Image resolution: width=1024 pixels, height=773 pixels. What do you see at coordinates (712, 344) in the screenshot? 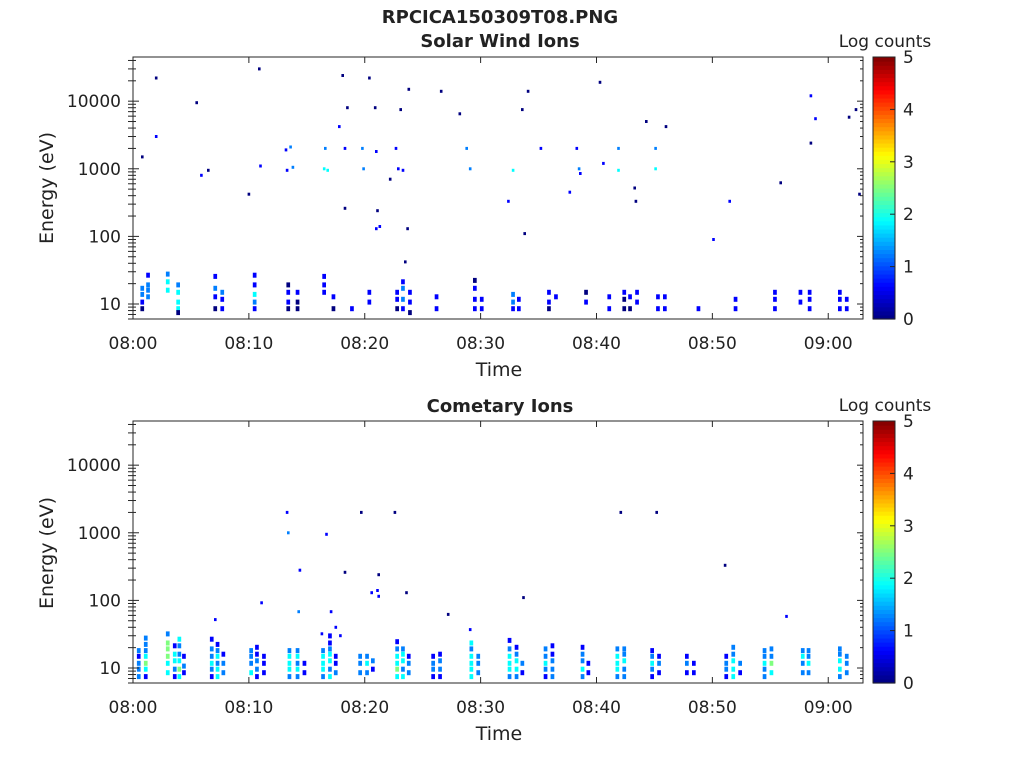
I see `solar-wind-xtick-label: 08:50` at bounding box center [712, 344].